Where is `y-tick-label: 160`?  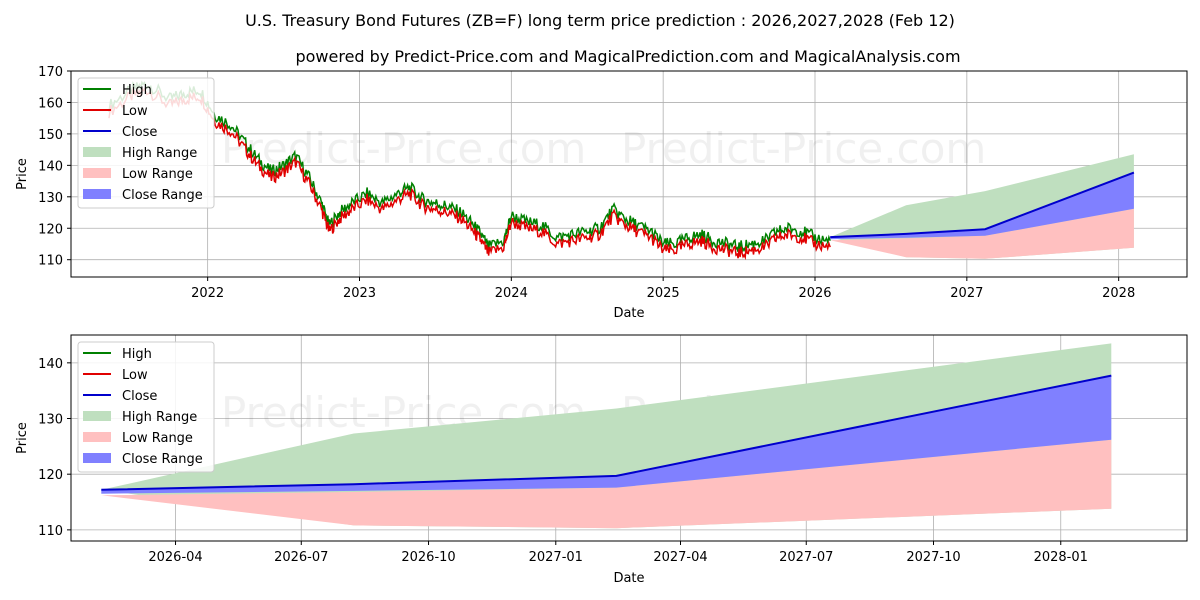 y-tick-label: 160 is located at coordinates (50, 103).